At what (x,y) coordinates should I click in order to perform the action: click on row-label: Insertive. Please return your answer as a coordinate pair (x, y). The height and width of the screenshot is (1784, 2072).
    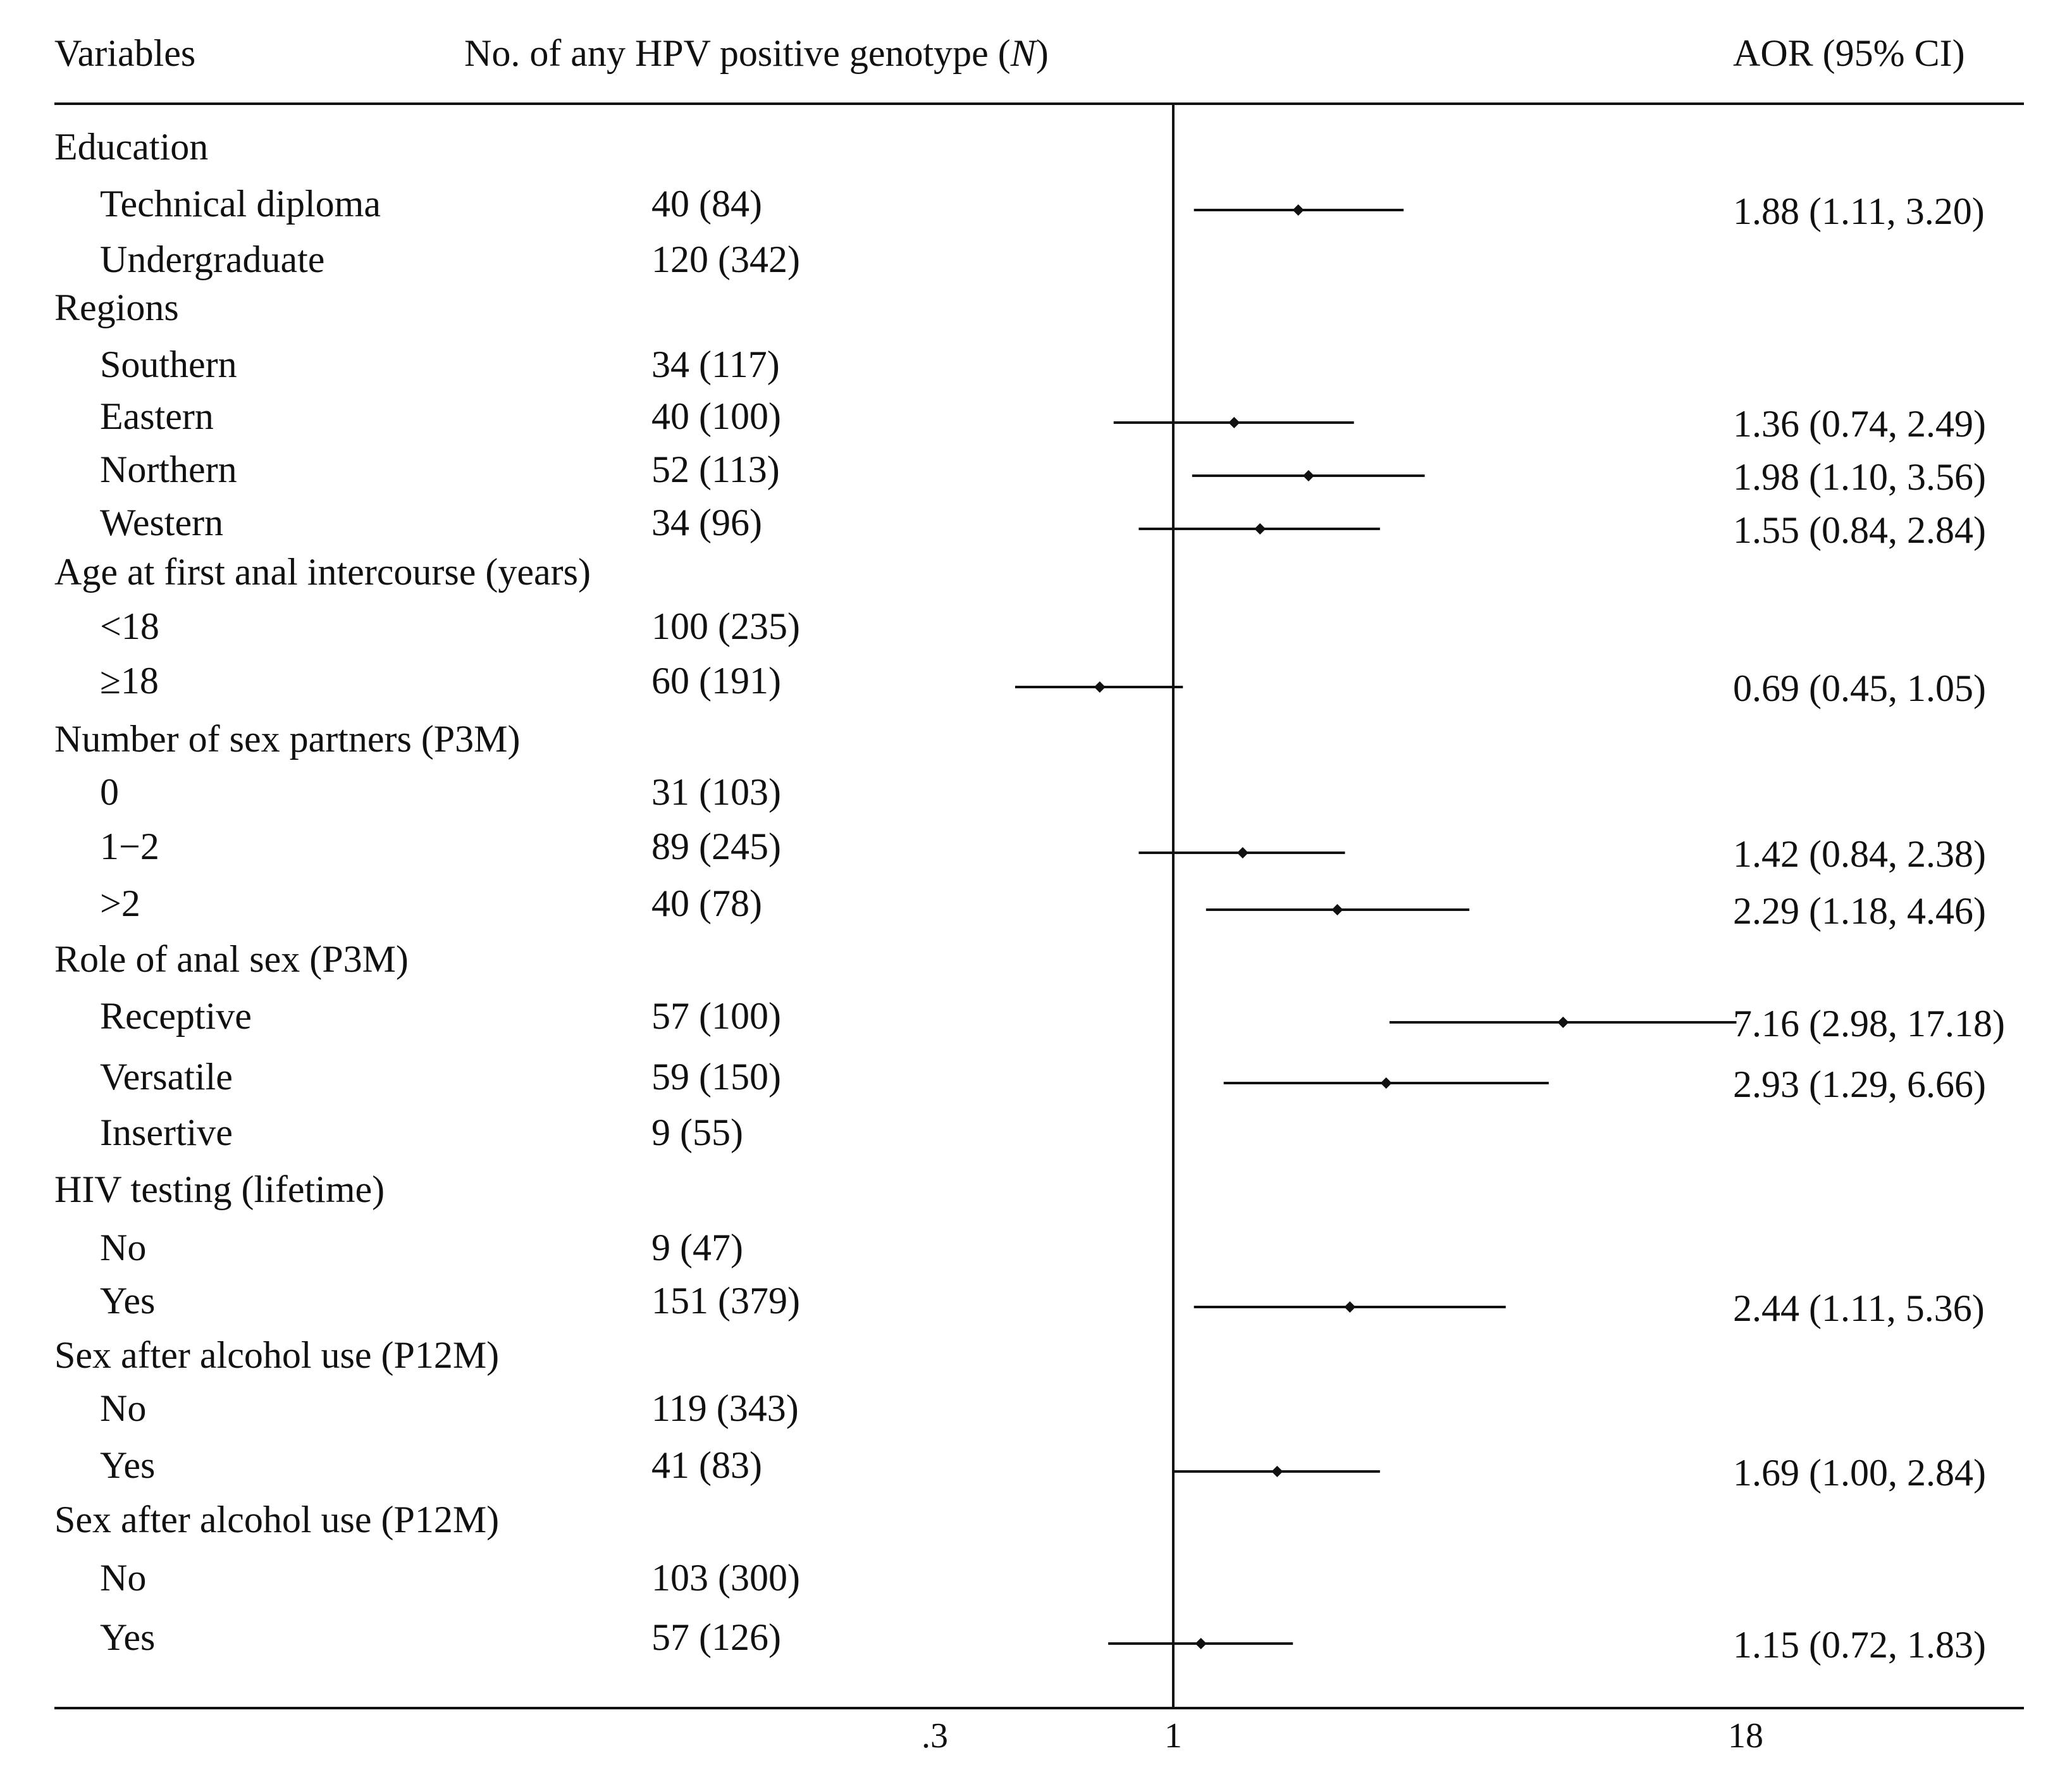
    Looking at the image, I should click on (166, 1132).